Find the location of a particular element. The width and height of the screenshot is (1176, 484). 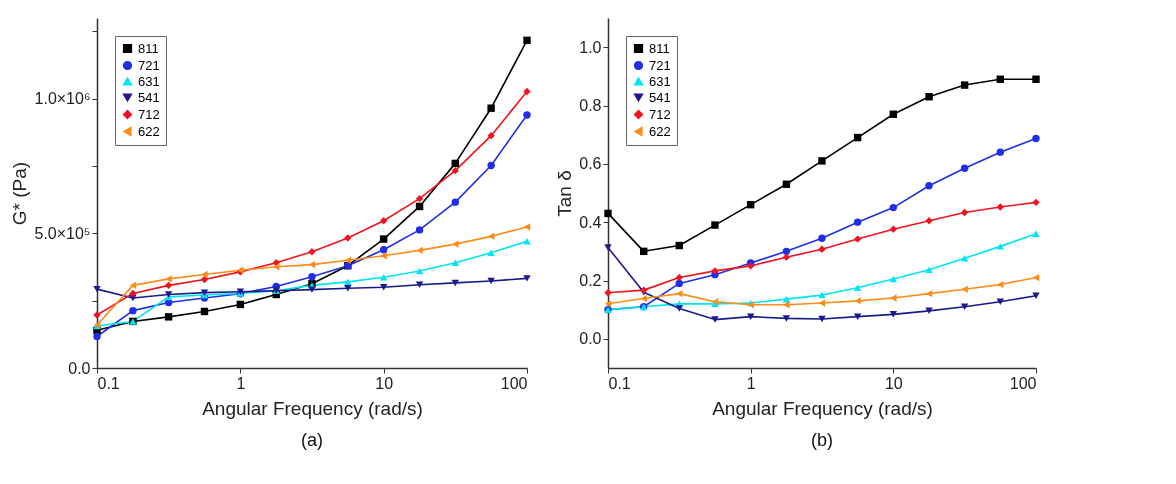

y-tick-label: 0.2 is located at coordinates (590, 280).